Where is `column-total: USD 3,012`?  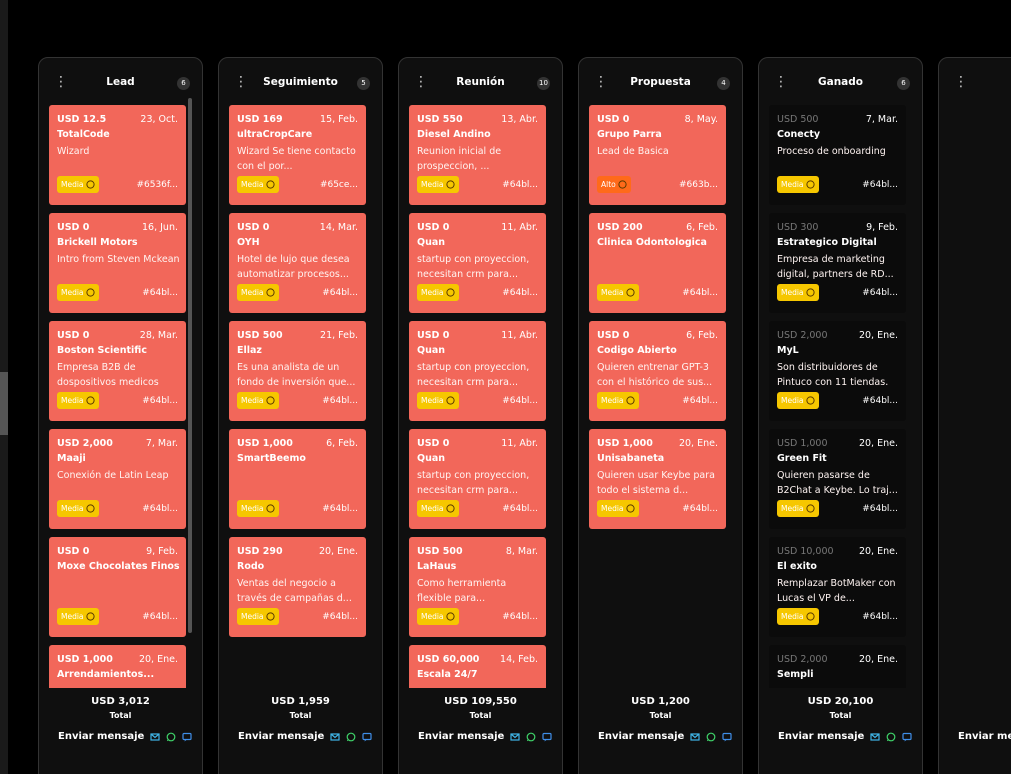 column-total: USD 3,012 is located at coordinates (120, 701).